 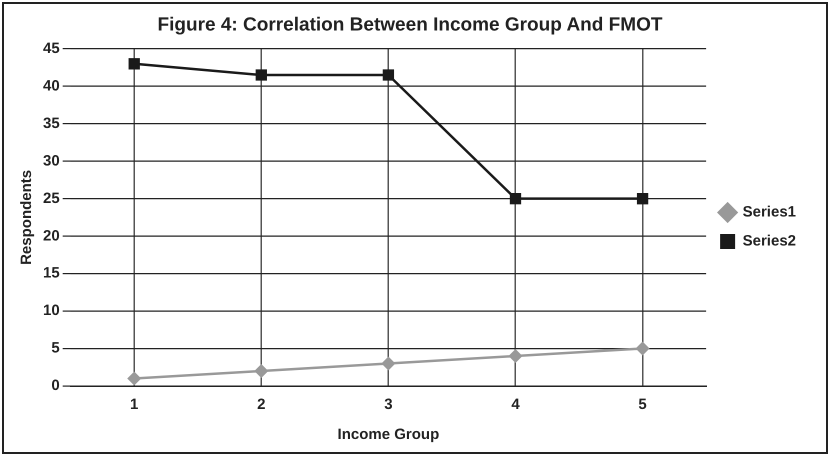 What do you see at coordinates (51, 311) in the screenshot?
I see `y-tick-label: 10` at bounding box center [51, 311].